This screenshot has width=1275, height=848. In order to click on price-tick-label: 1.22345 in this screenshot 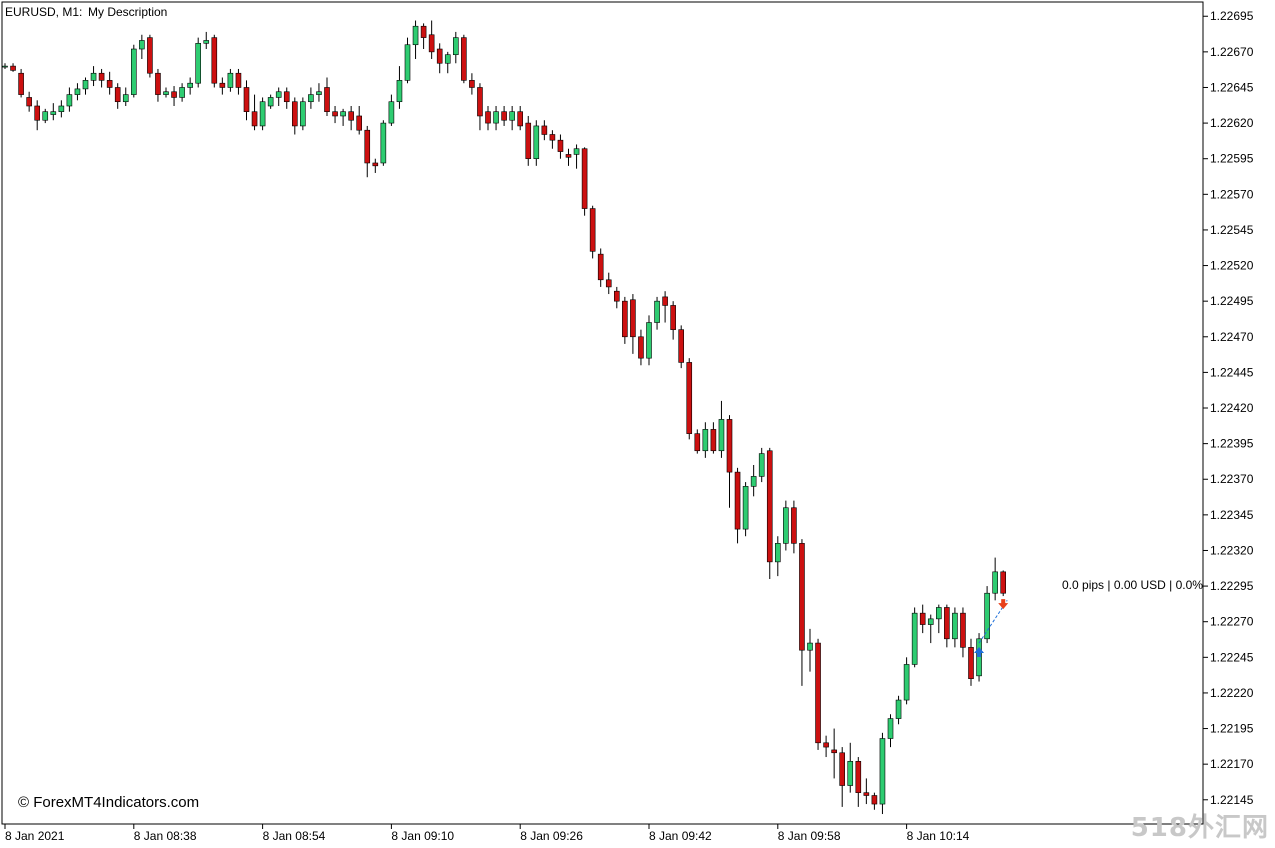, I will do `click(1232, 515)`.